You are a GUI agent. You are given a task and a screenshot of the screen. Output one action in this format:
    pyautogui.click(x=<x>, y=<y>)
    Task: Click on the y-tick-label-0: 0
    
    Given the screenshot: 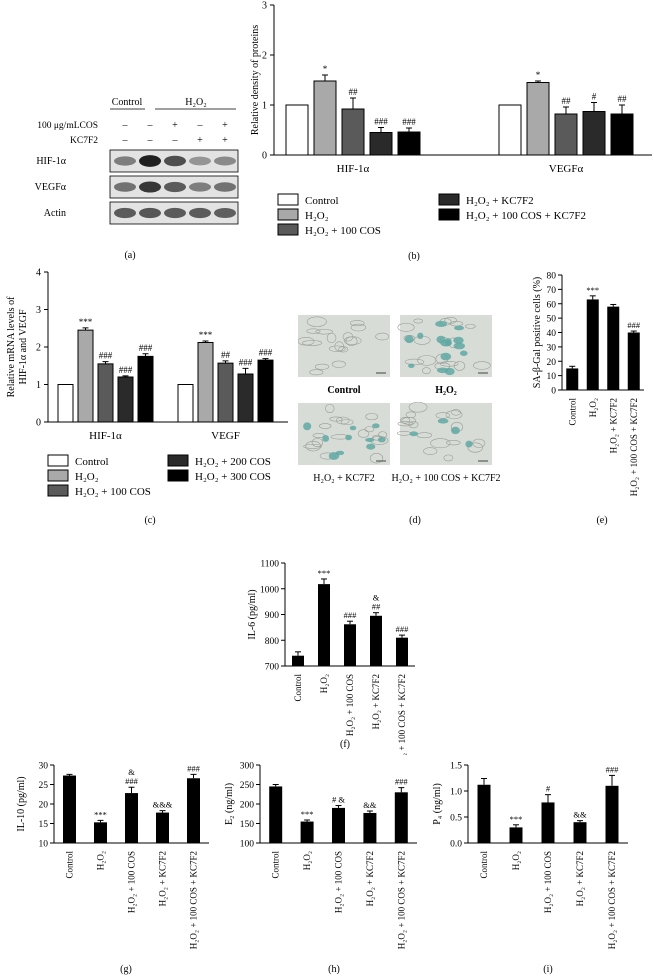 What is the action you would take?
    pyautogui.click(x=264, y=156)
    